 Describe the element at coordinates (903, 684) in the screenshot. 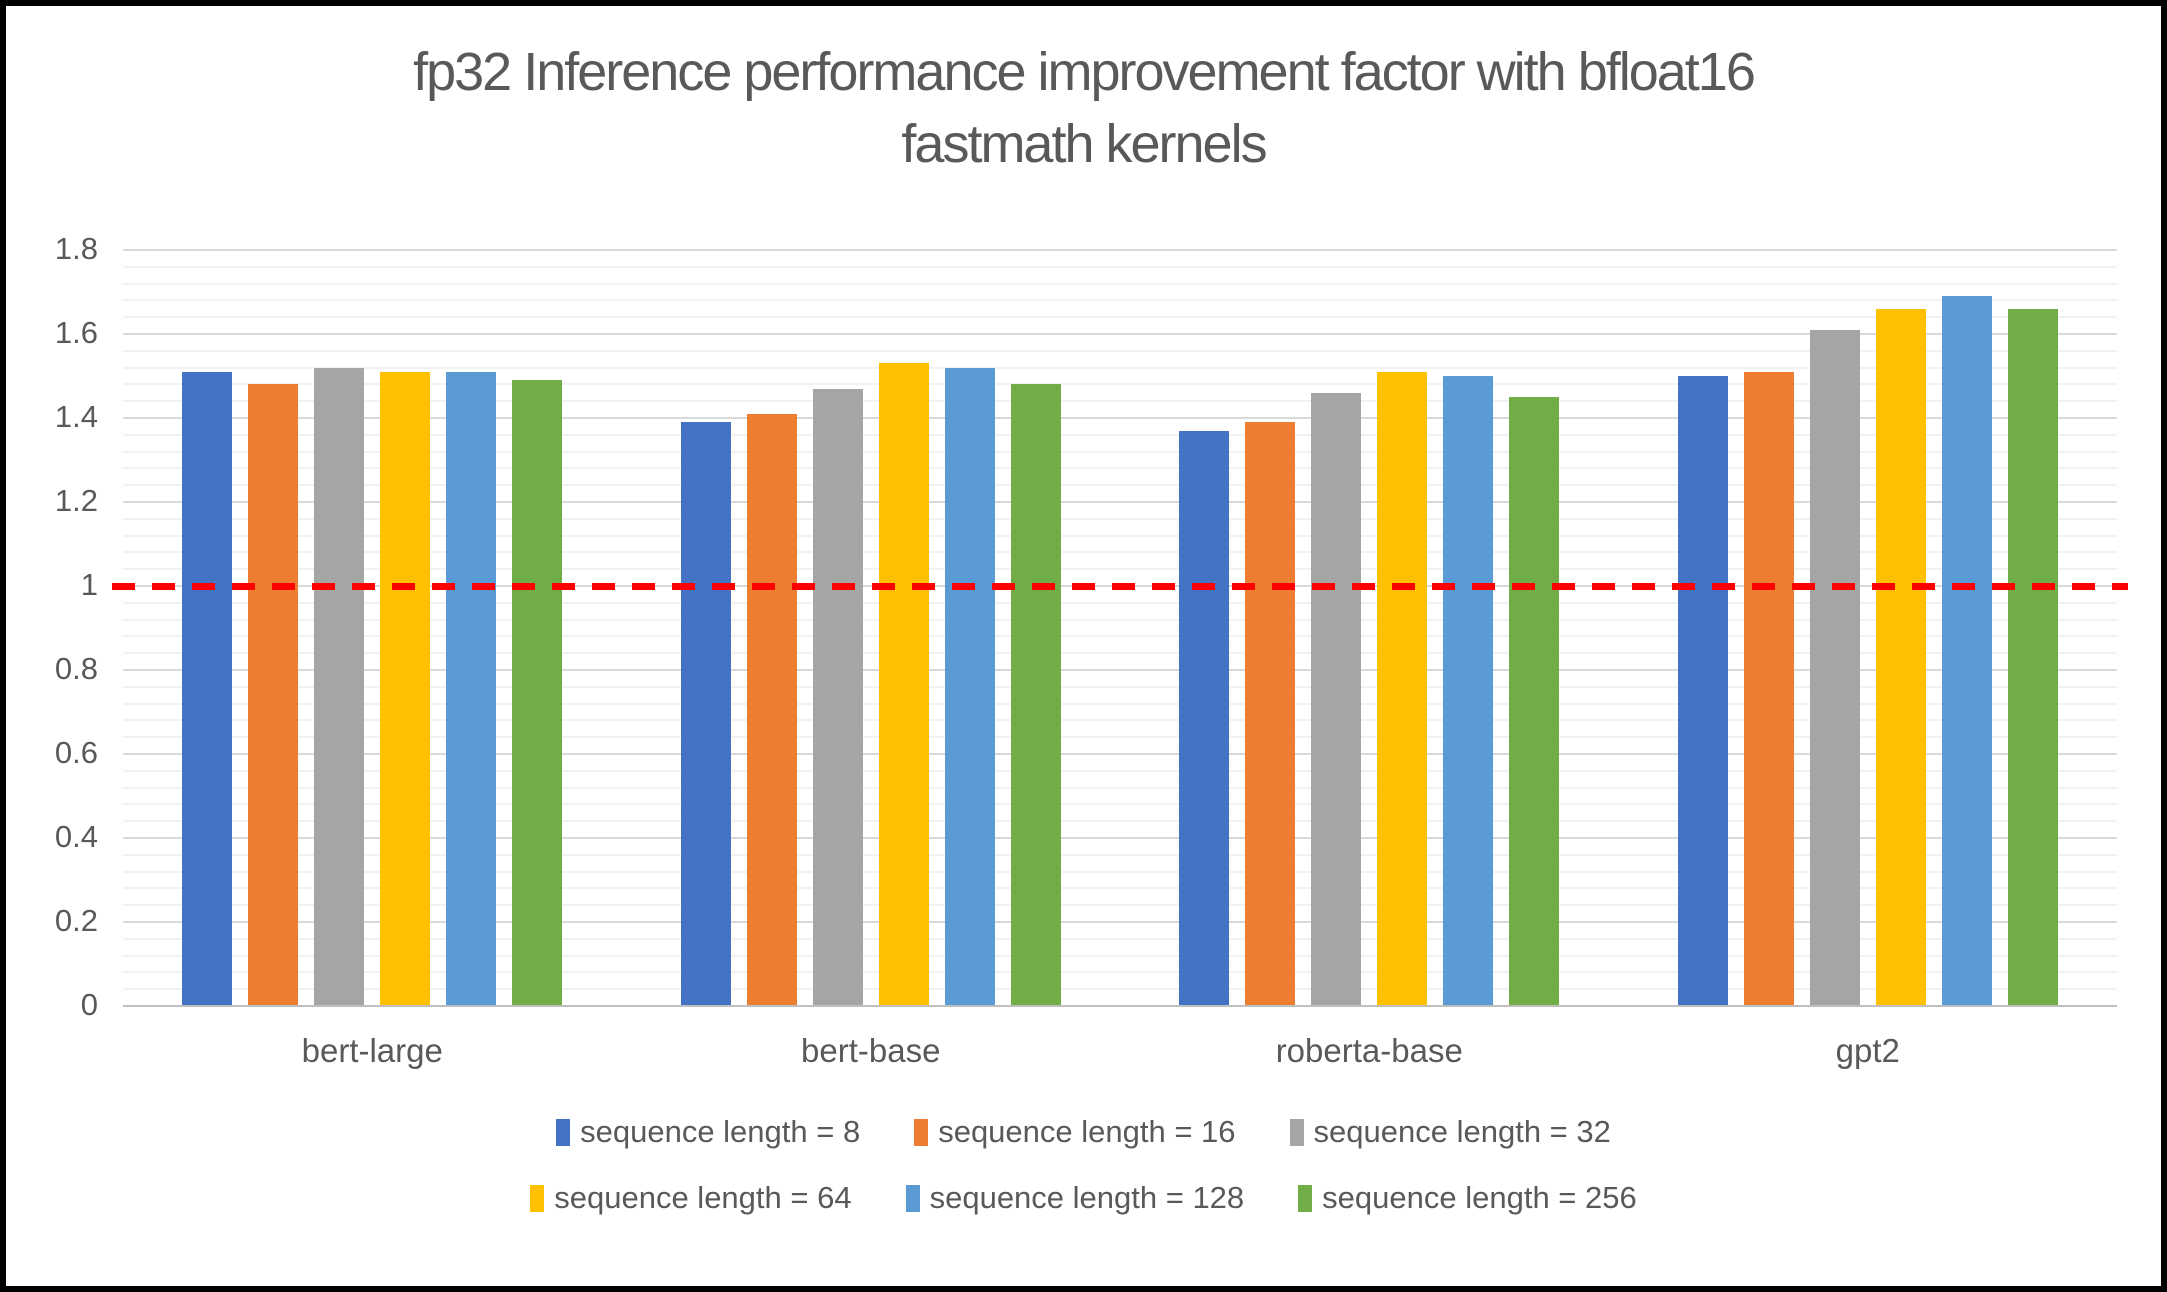

I see `bar-bert-base-seqseqseqseqseqseqseqseqseqseqseqseqseqseqseqseqseqseq64` at that location.